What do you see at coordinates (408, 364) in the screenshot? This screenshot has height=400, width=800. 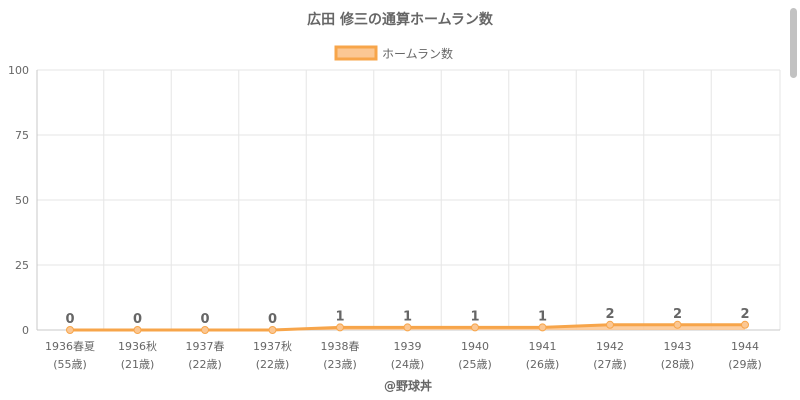 I see `x-tick-age-label: (24歳)` at bounding box center [408, 364].